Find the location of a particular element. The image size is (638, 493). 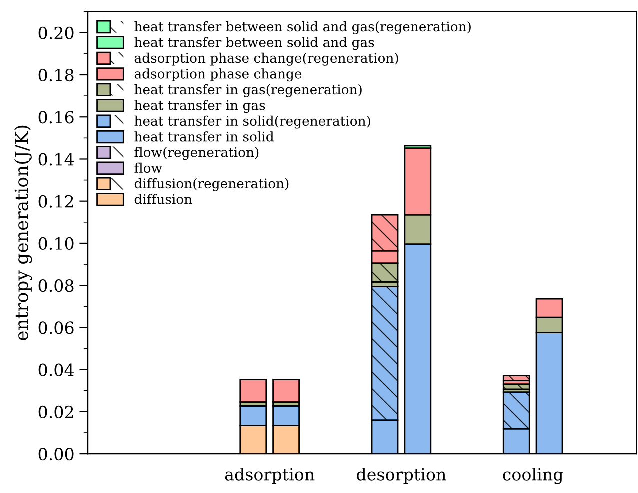

y-tick-label: 0.04 is located at coordinates (56, 370).